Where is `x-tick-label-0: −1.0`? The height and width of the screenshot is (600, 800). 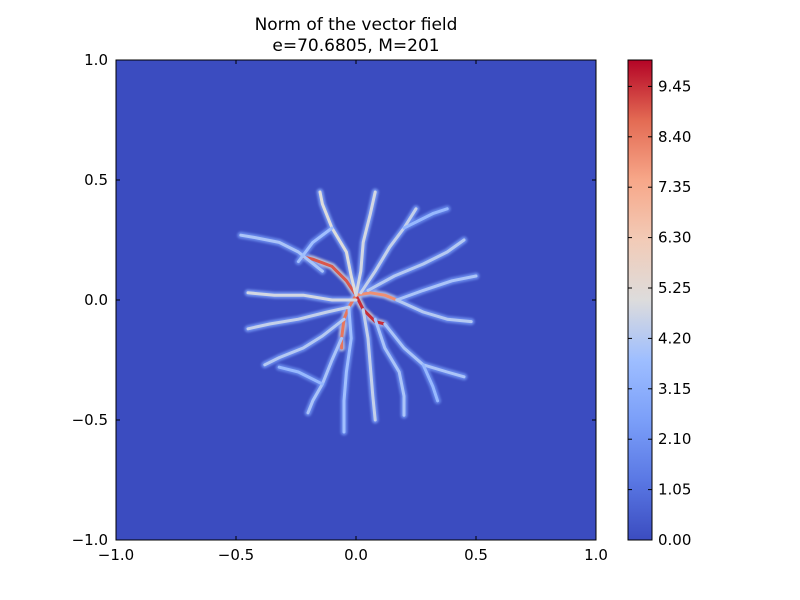 x-tick-label-0: −1.0 is located at coordinates (116, 555).